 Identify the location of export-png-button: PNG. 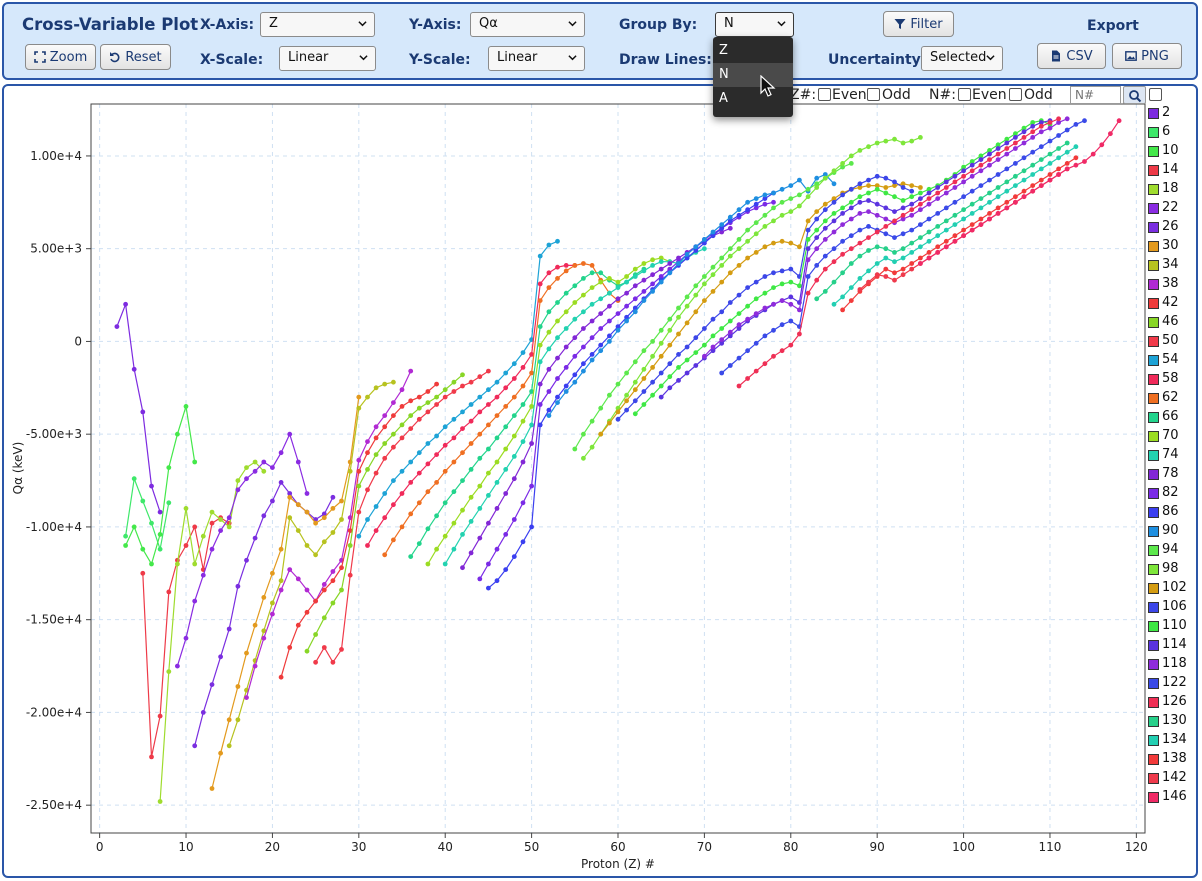
(1147, 56).